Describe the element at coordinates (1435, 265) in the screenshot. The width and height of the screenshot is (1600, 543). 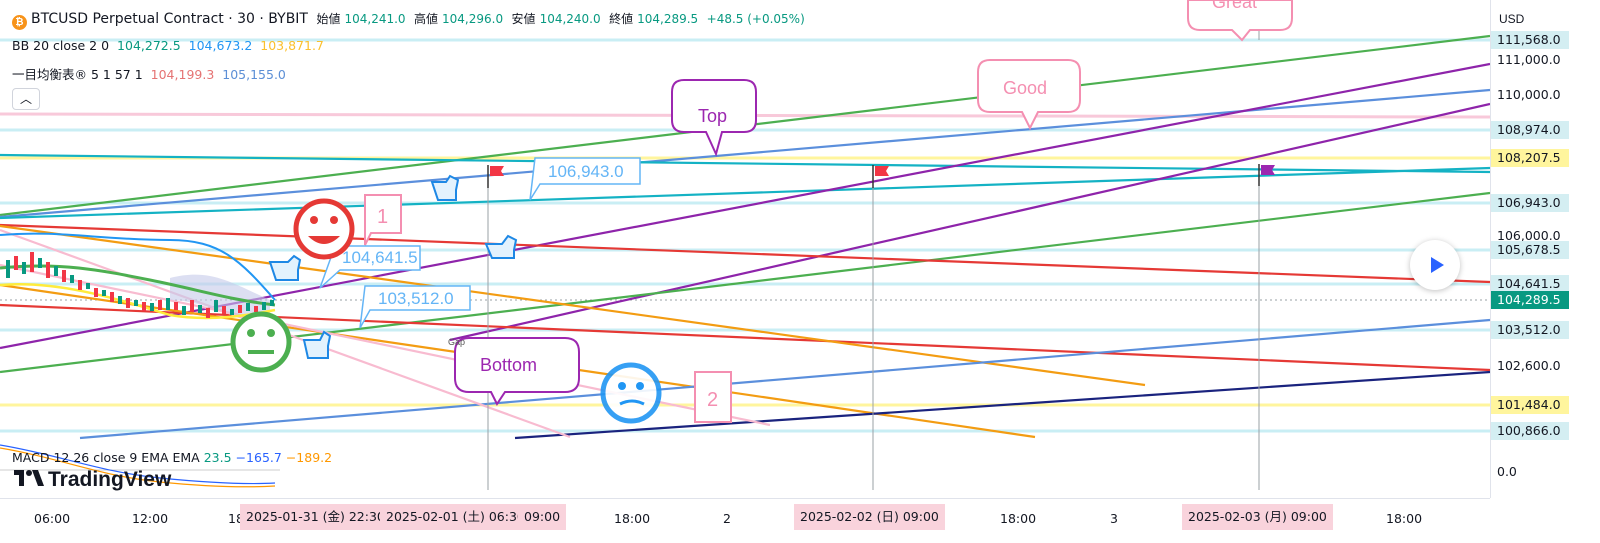
I see `scroll-to-realtime-button` at that location.